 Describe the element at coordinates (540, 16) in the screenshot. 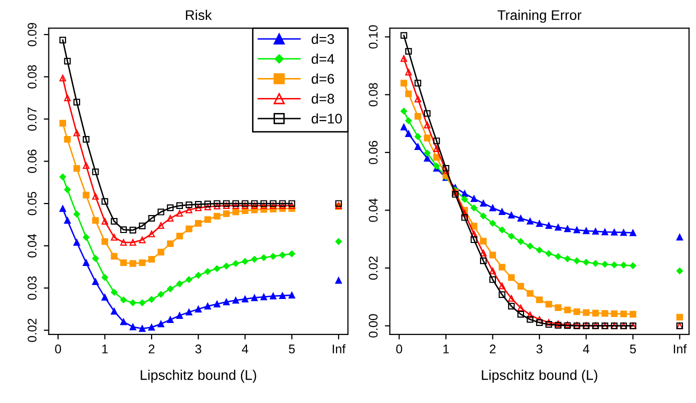

I see `chart-title: Training Error` at that location.